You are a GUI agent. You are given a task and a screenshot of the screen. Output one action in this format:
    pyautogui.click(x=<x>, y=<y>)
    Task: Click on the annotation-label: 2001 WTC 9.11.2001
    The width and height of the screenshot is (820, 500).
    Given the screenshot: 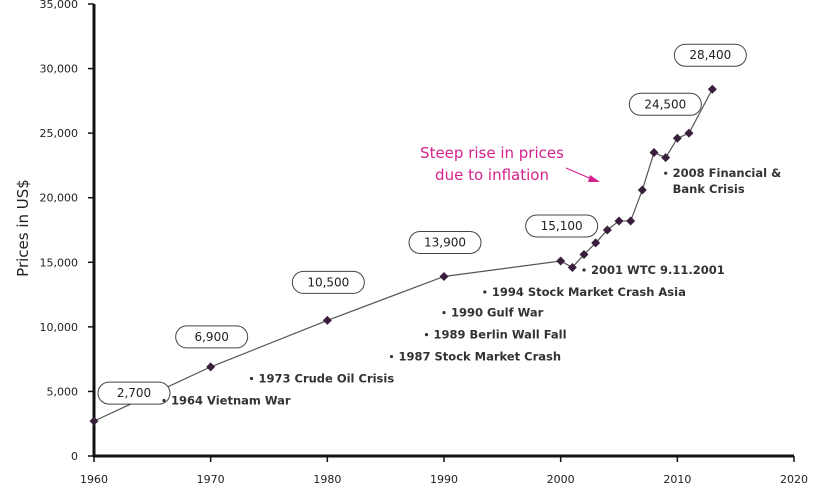 What is the action you would take?
    pyautogui.click(x=658, y=270)
    